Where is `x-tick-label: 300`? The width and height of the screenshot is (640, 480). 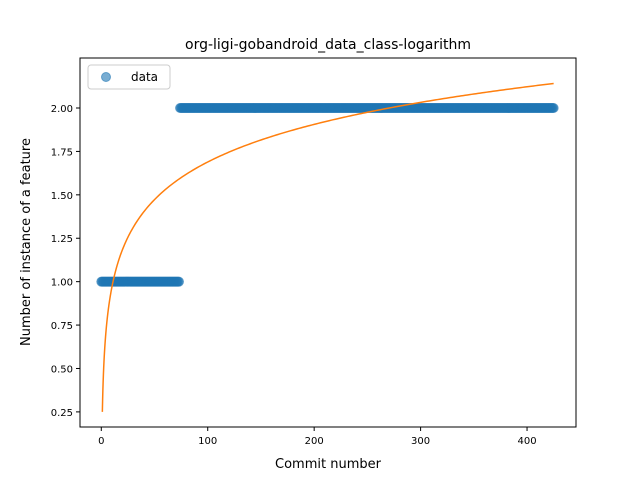
x-tick-label: 300 is located at coordinates (420, 441).